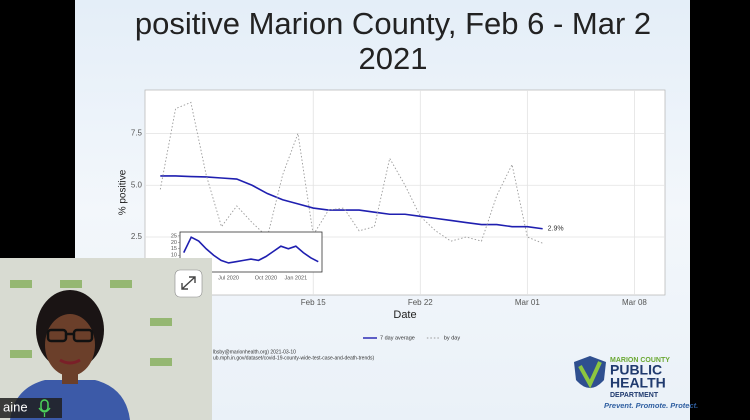  I want to click on source-text: lbsby@marionhealth.org) 2021-03-10, so click(254, 352).